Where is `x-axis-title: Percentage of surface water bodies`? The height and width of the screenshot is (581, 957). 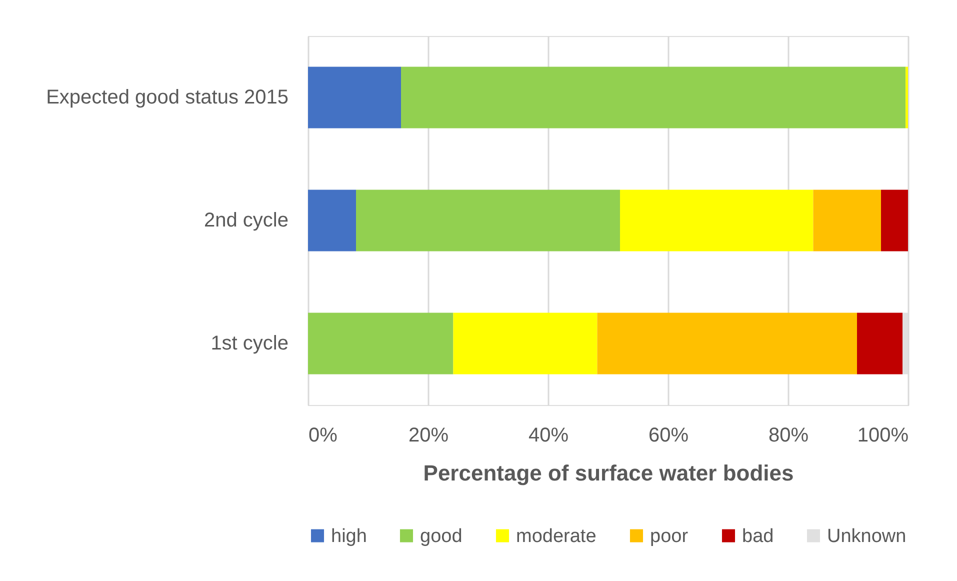
x-axis-title: Percentage of surface water bodies is located at coordinates (608, 473).